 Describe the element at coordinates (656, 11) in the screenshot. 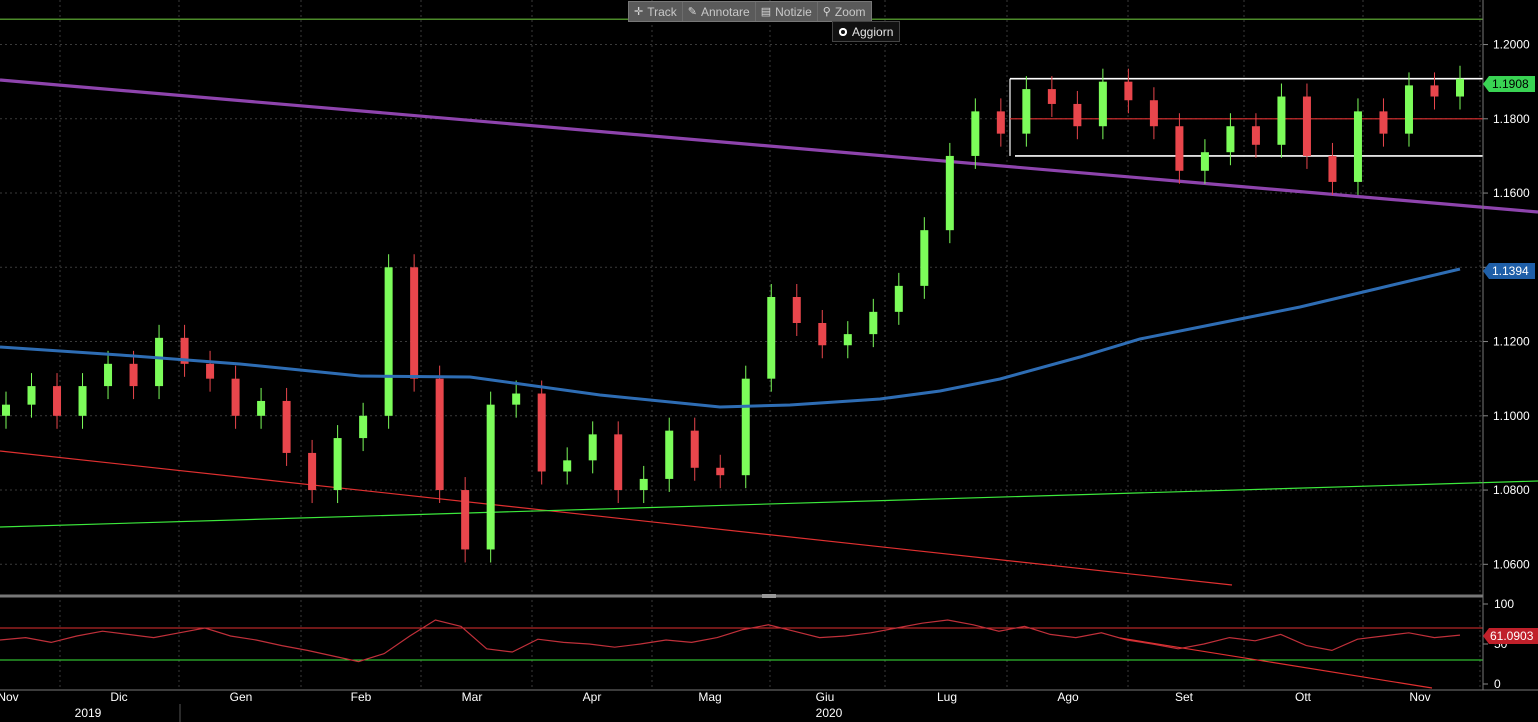

I see `track-button: ✛ Track` at that location.